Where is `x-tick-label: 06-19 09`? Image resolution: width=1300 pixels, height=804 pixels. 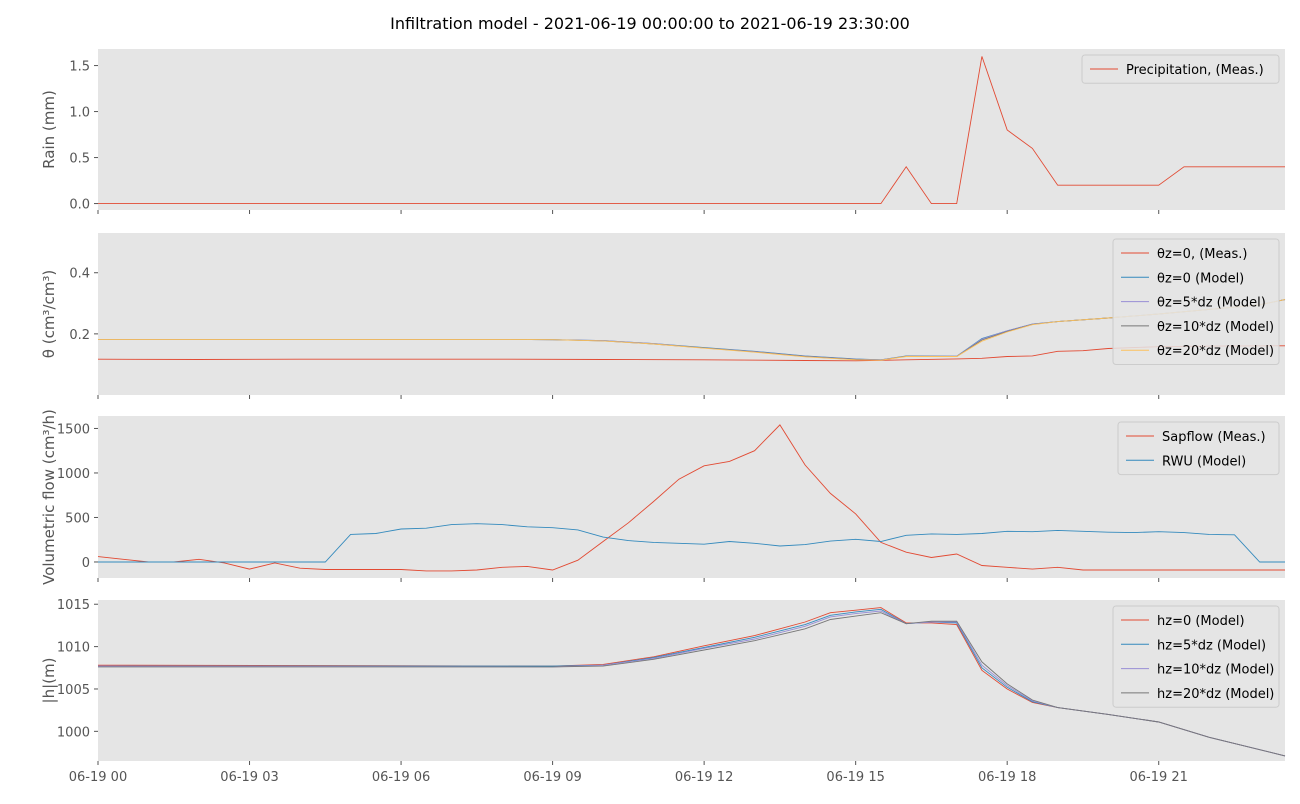 x-tick-label: 06-19 09 is located at coordinates (552, 777).